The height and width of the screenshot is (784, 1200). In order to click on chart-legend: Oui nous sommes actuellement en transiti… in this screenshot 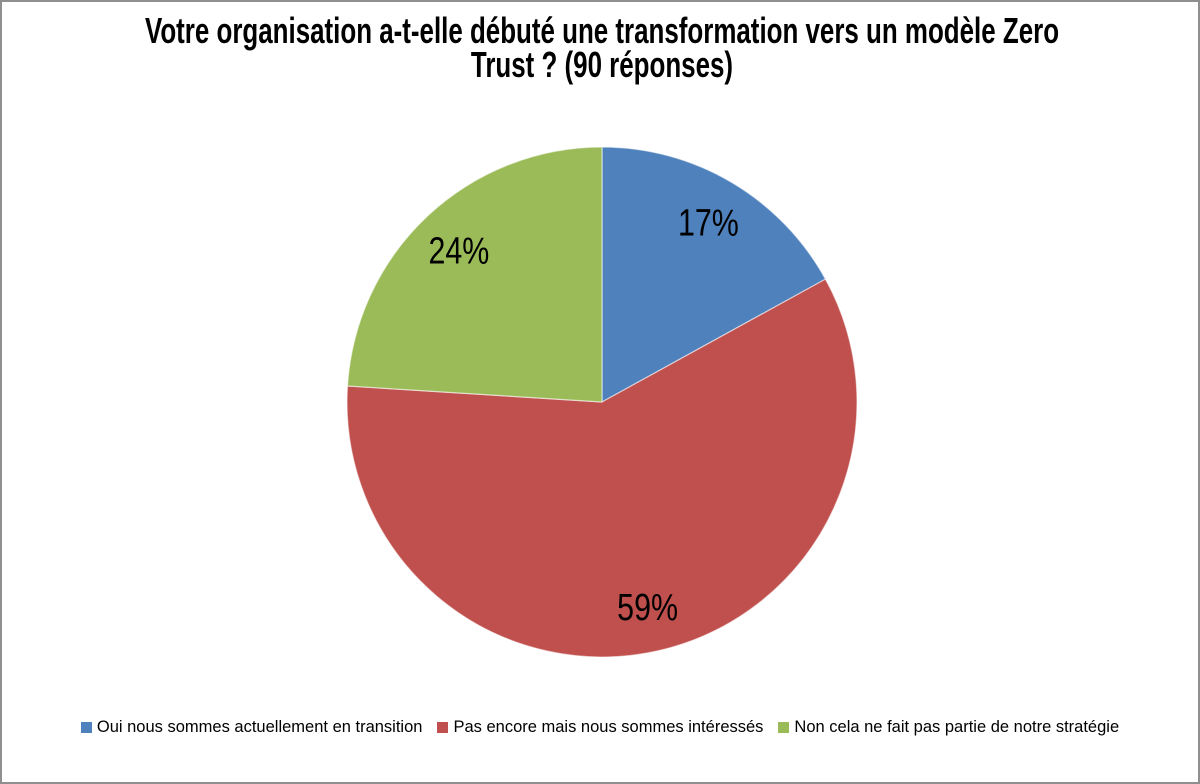, I will do `click(600, 727)`.